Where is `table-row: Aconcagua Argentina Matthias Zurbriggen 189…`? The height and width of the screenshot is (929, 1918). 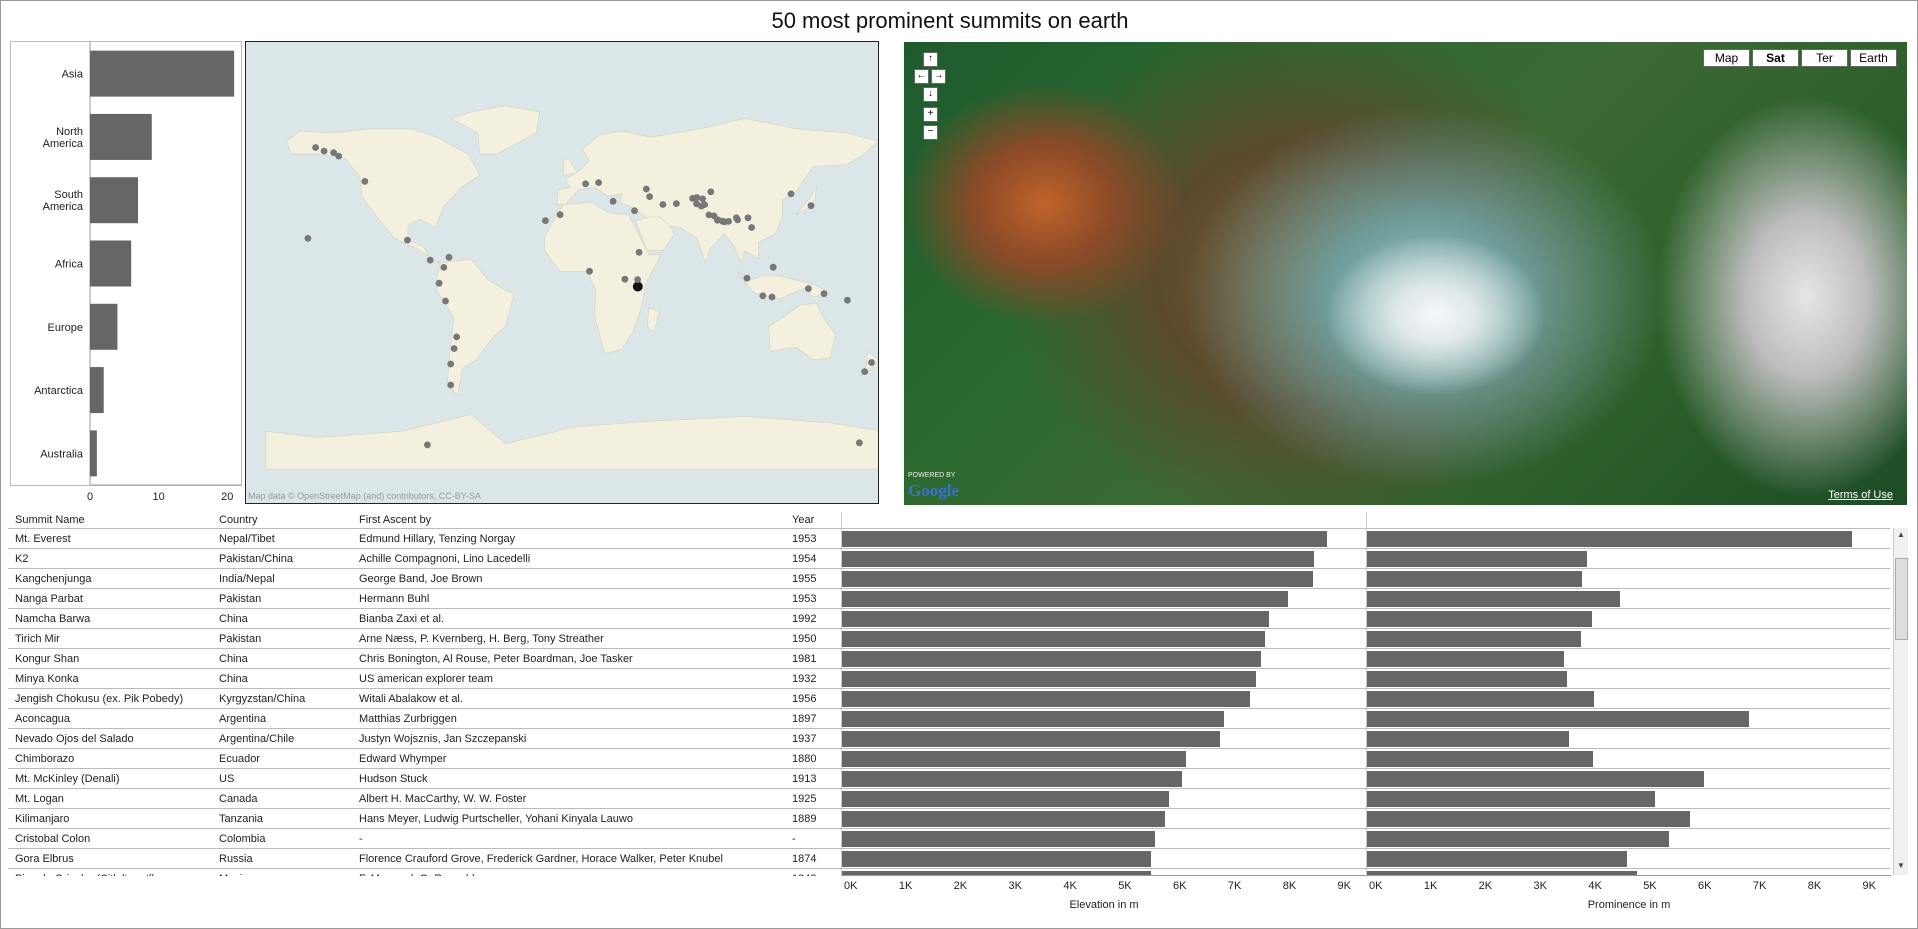 table-row: Aconcagua Argentina Matthias Zurbriggen 189… is located at coordinates (949, 718).